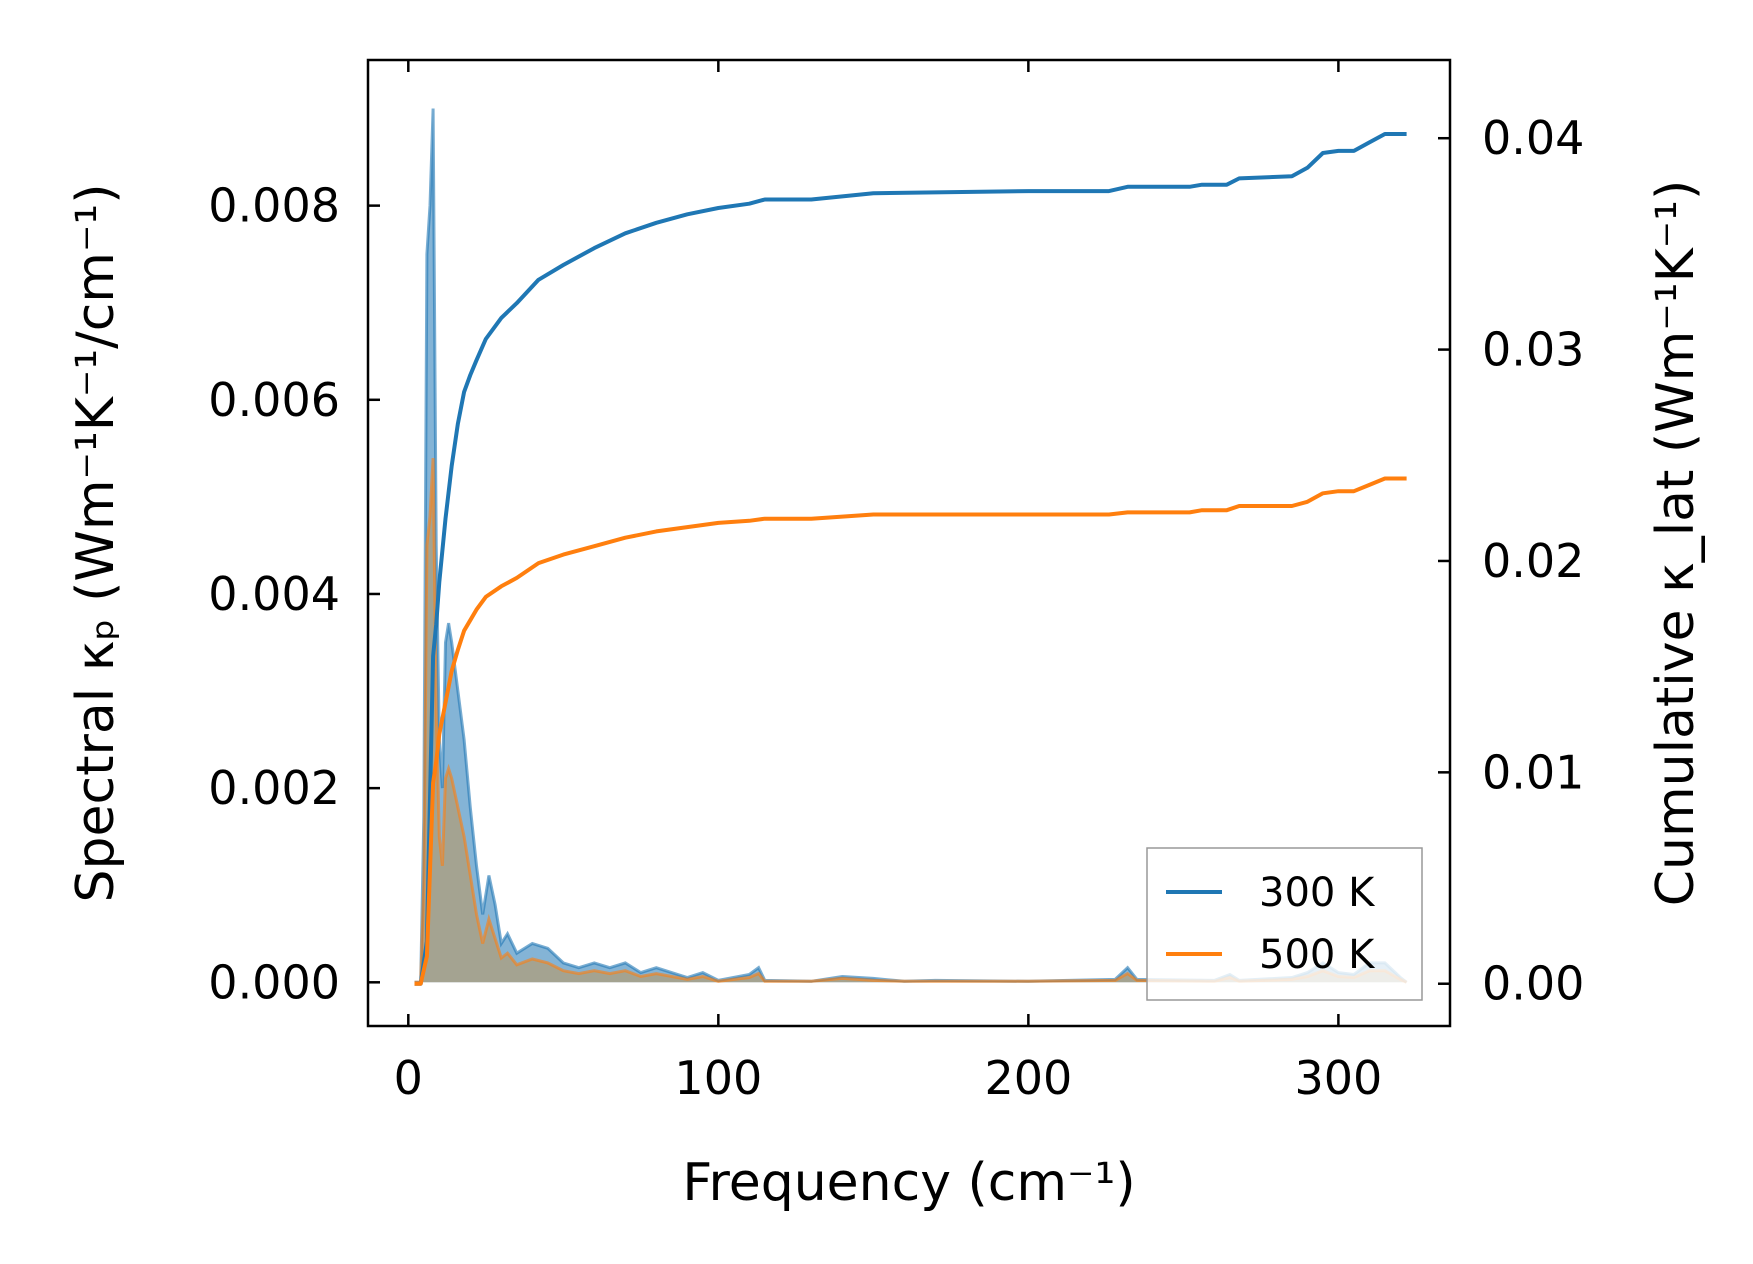  What do you see at coordinates (274, 400) in the screenshot?
I see `left-y-tick-label: 0.006` at bounding box center [274, 400].